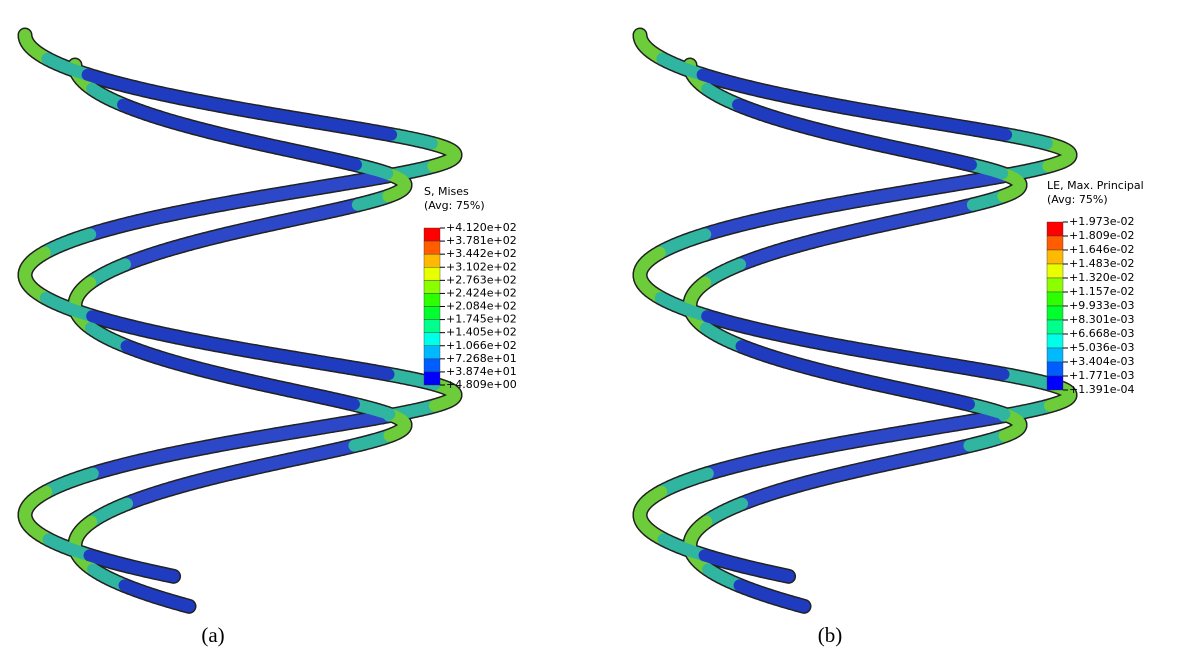 The width and height of the screenshot is (1179, 662). What do you see at coordinates (1101, 249) in the screenshot?
I see `legend-label: +1.646e-02` at bounding box center [1101, 249].